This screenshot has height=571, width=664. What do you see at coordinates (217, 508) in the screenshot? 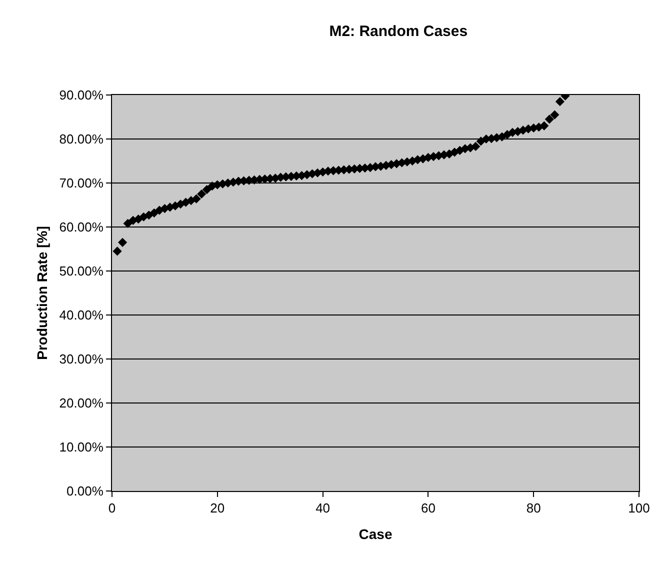
I see `x-tick-label: 20` at bounding box center [217, 508].